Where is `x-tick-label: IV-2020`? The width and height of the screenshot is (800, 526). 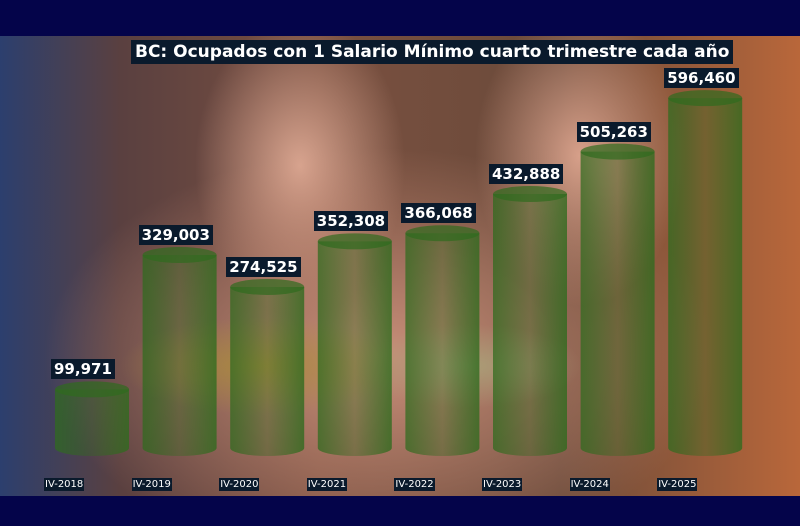
x-tick-label: IV-2020 is located at coordinates (239, 484).